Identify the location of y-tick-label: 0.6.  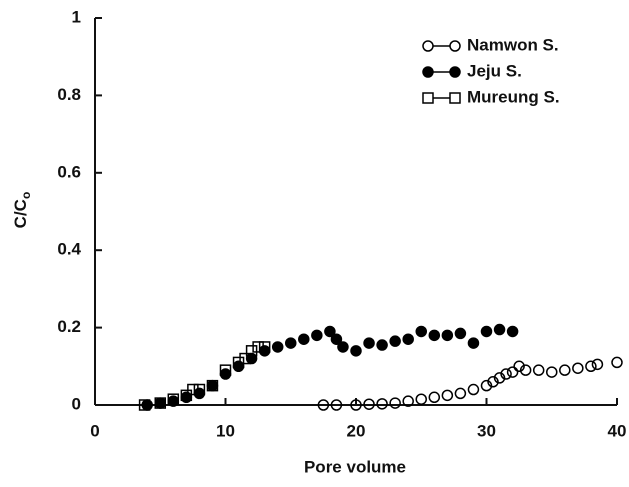
(69, 171).